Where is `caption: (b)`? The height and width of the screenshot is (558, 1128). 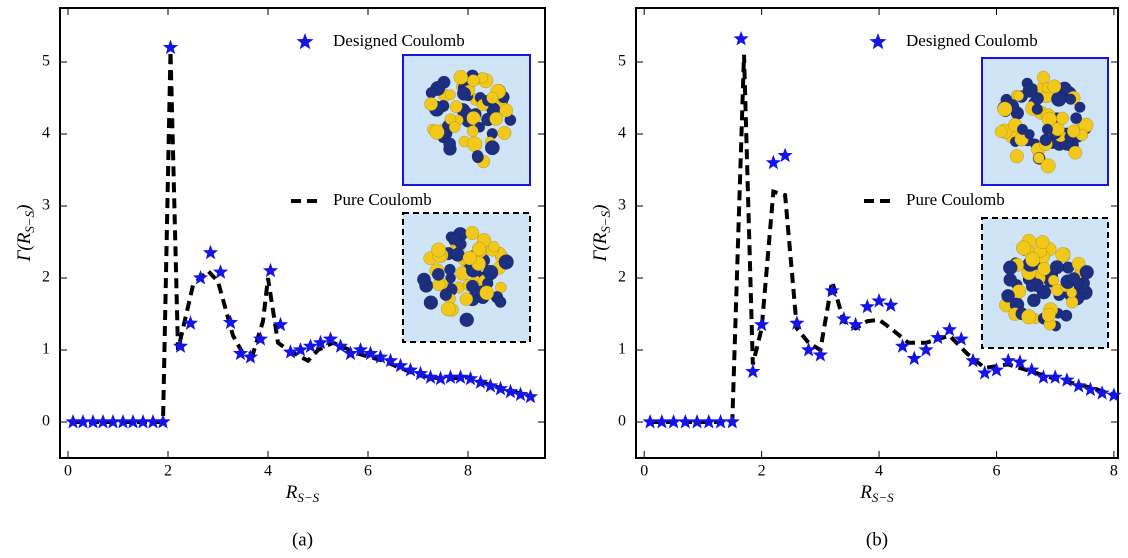 caption: (b) is located at coordinates (877, 539).